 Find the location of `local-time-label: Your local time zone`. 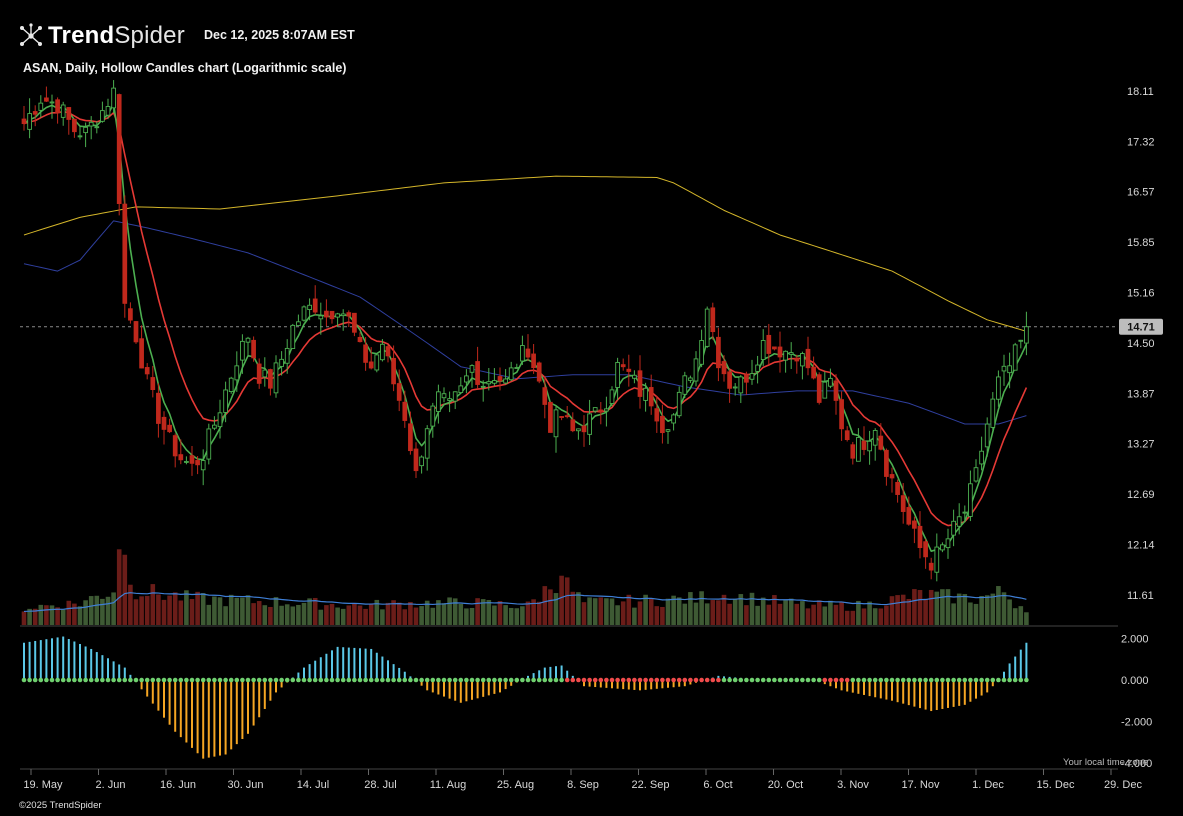

local-time-label: Your local time zone is located at coordinates (1106, 762).